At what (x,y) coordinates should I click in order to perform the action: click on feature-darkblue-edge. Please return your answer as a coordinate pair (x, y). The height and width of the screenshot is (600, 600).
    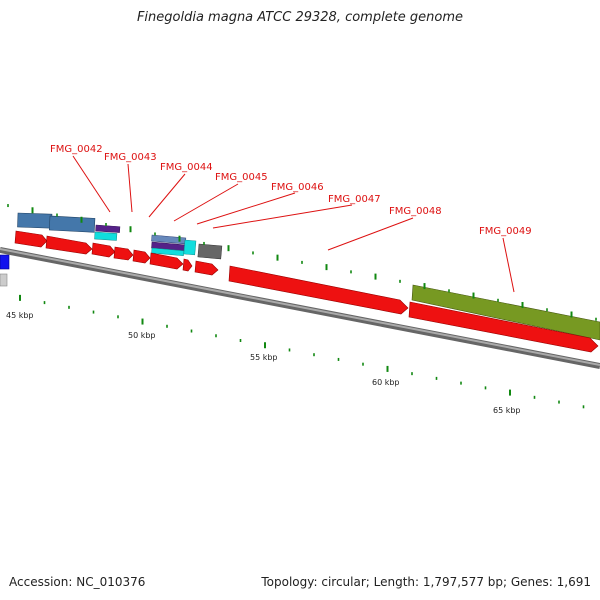
    Looking at the image, I should click on (5, 262).